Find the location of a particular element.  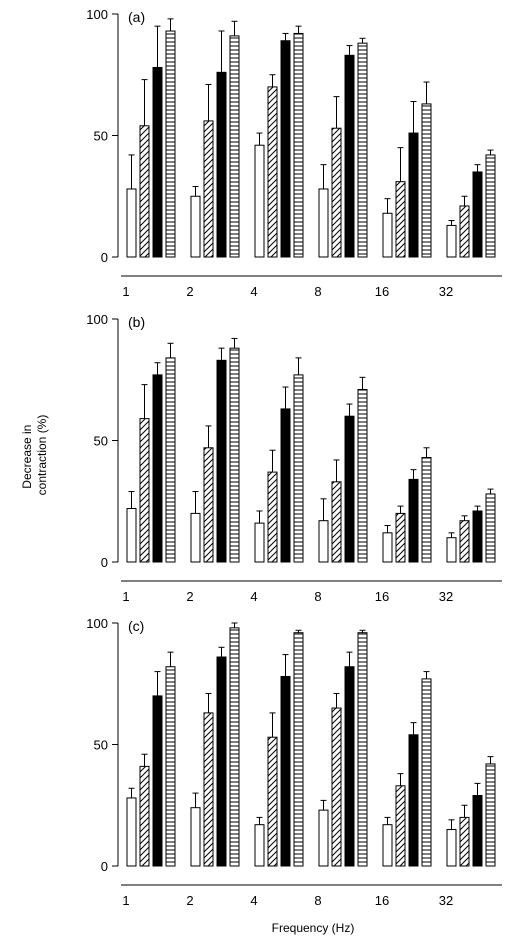

y-axis-title: Decrease in contraction (%) is located at coordinates (34, 455).